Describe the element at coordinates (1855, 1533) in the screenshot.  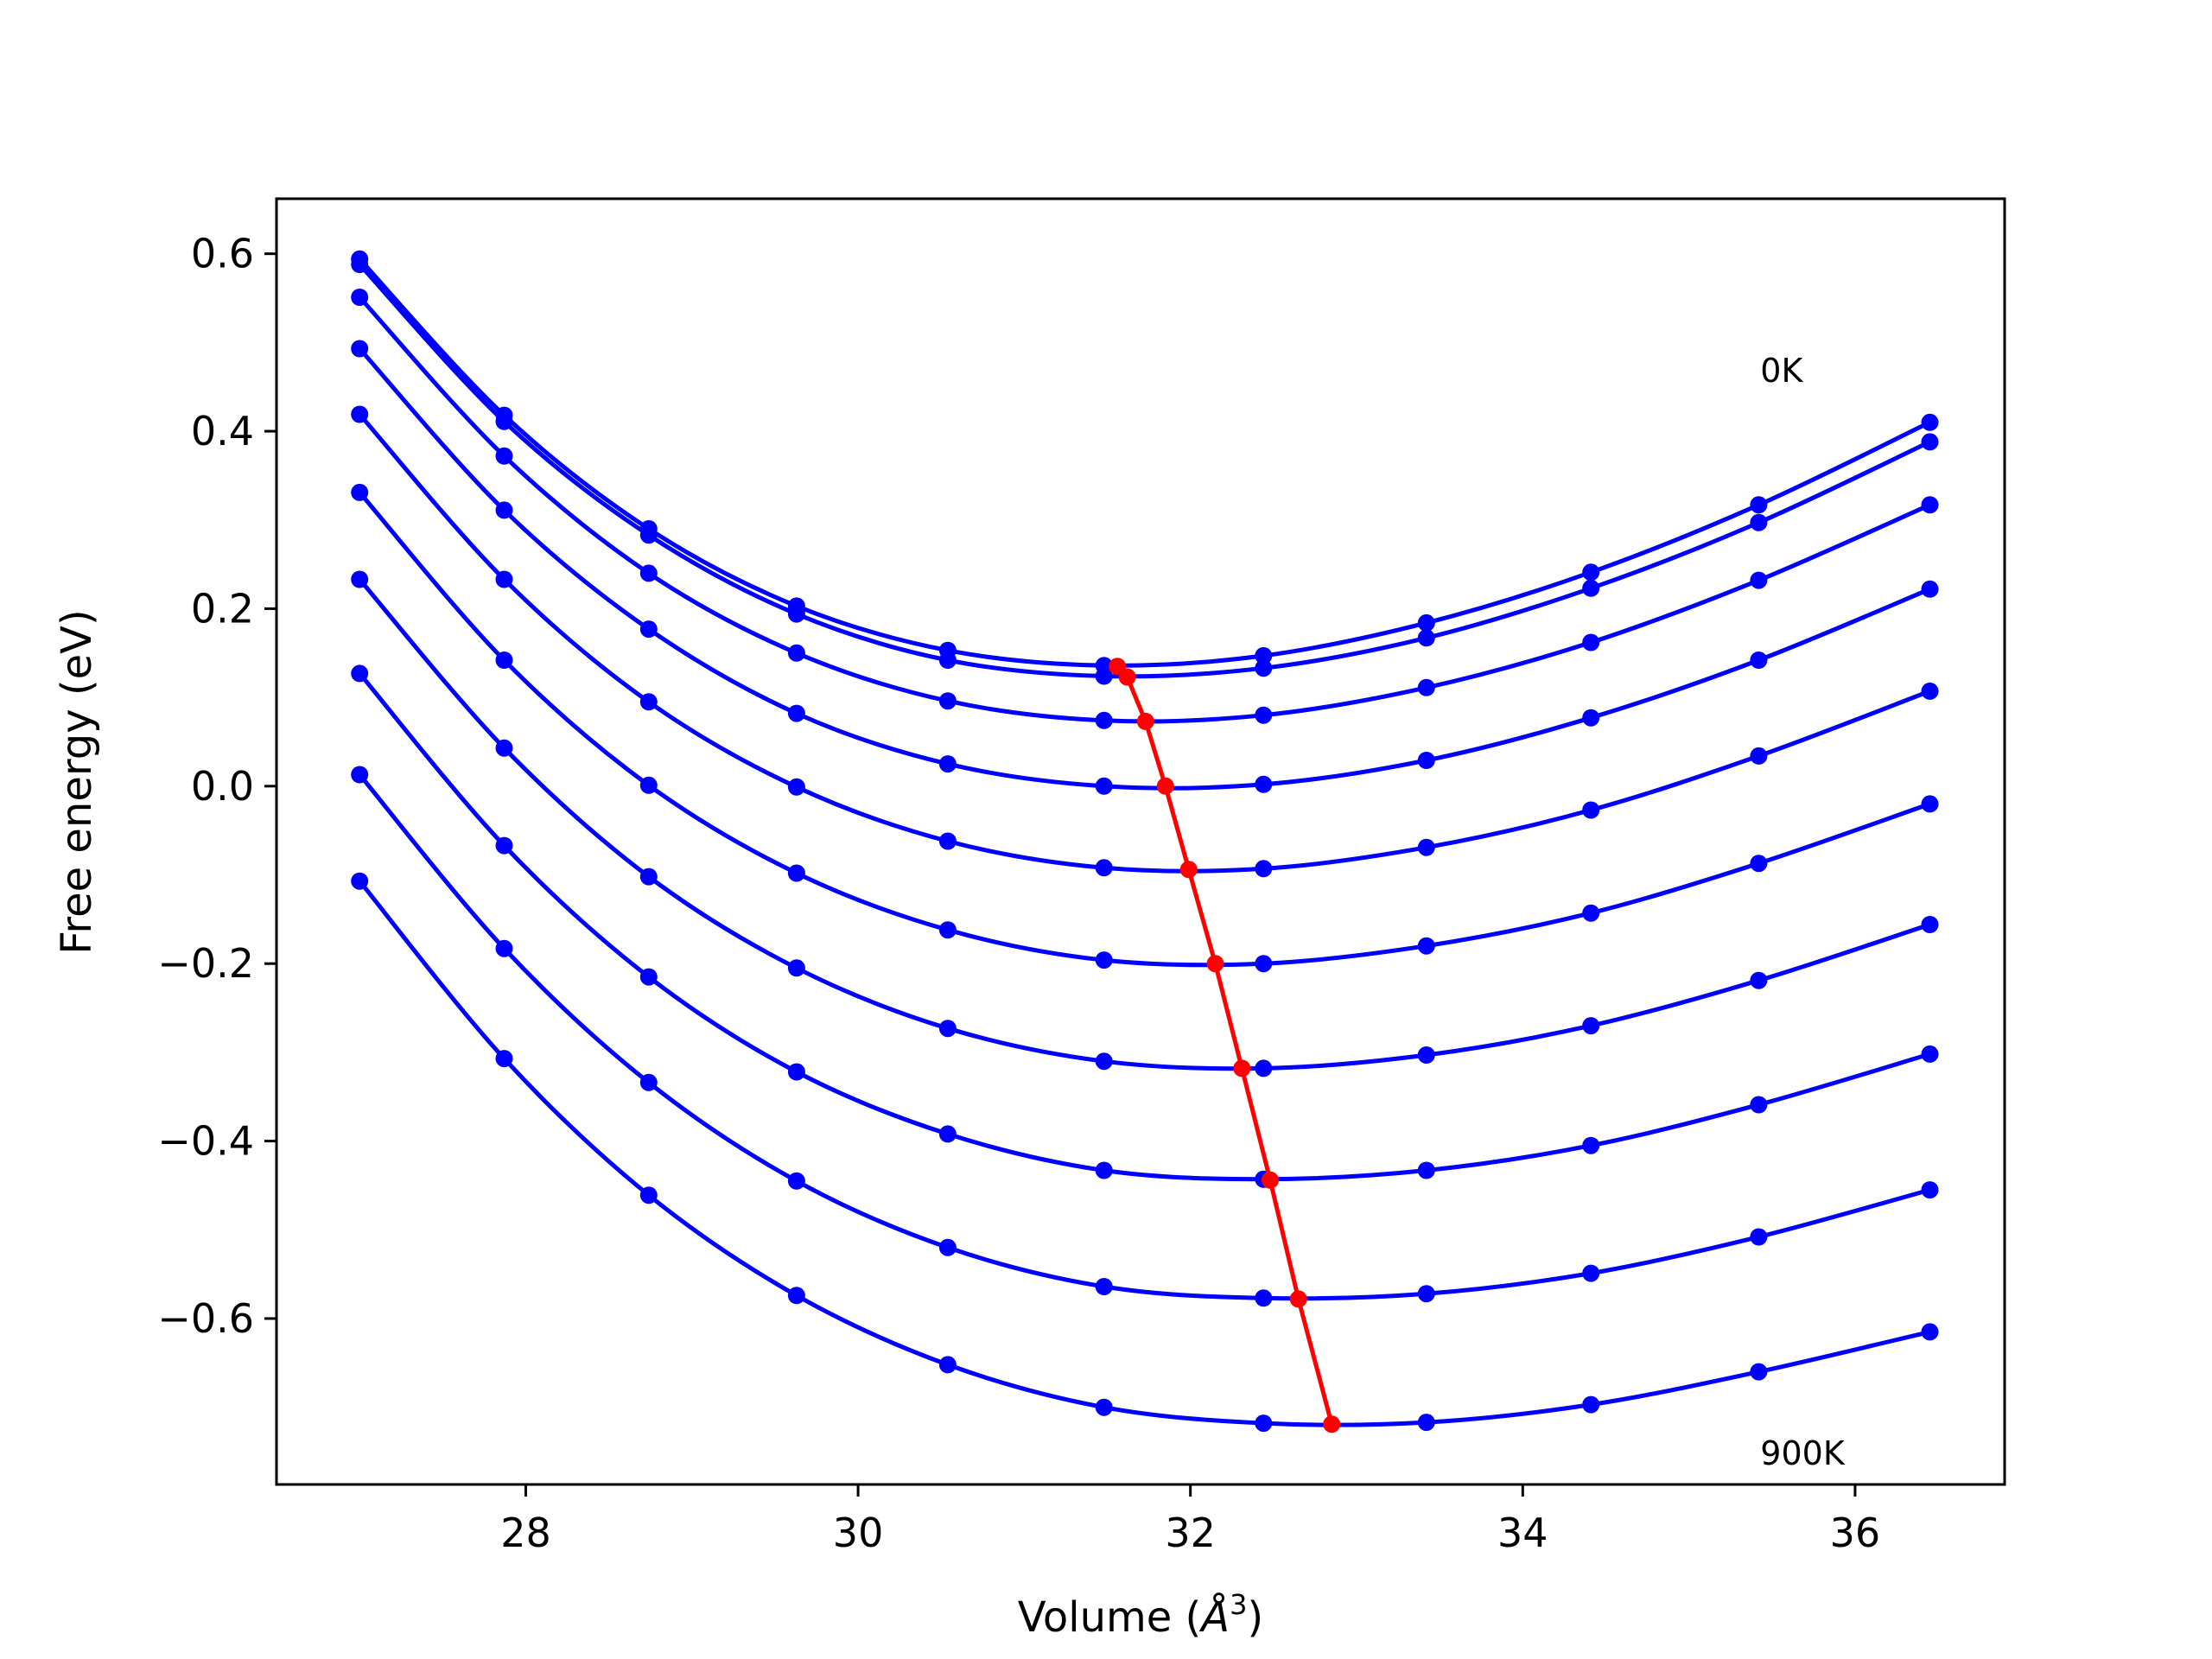
I see `x-tick-label: 36` at that location.